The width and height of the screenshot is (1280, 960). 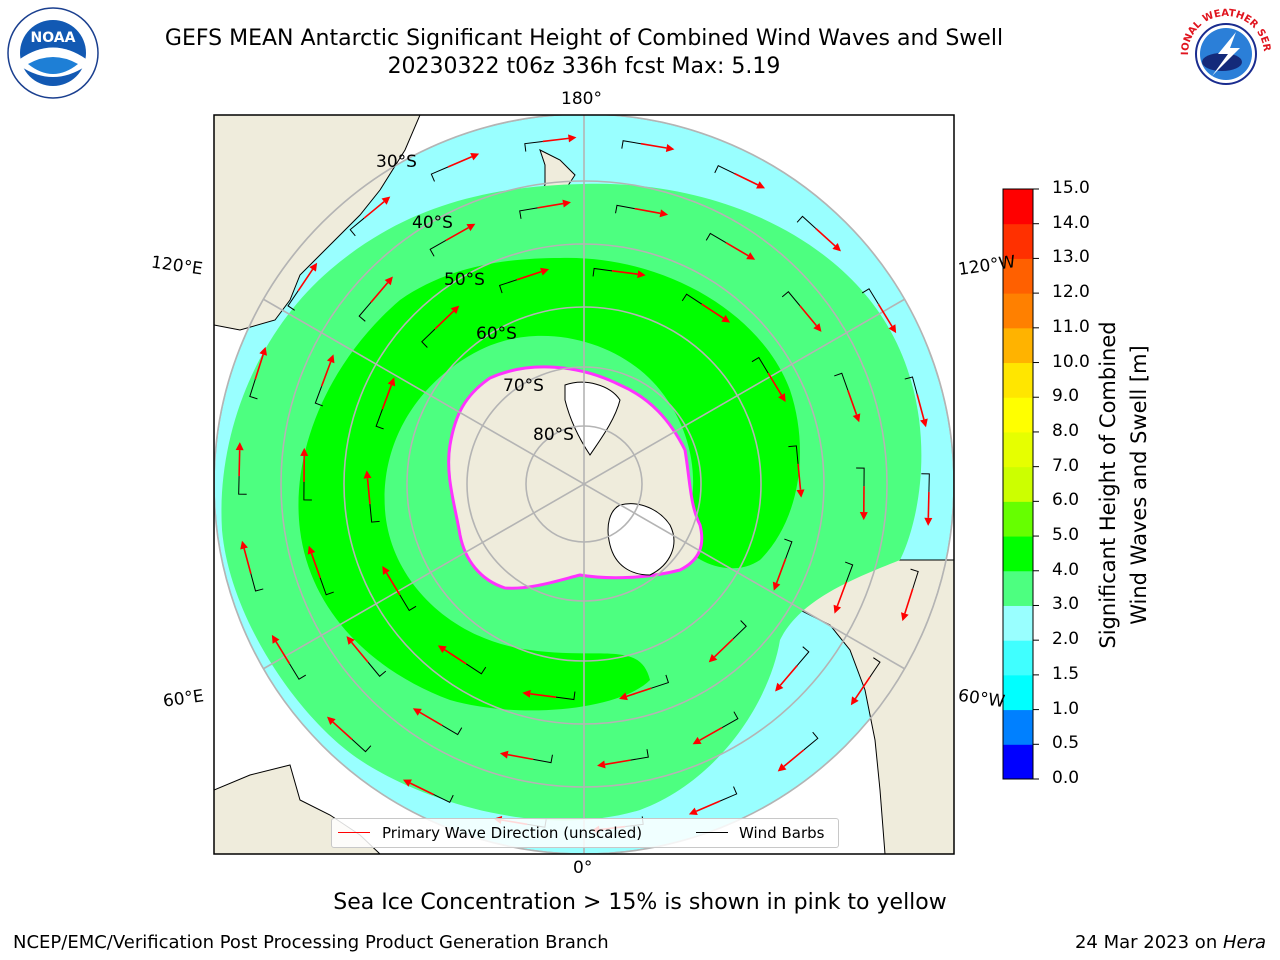 What do you see at coordinates (1139, 485) in the screenshot?
I see `colorbar-label-line2: Wind Waves and Swell [m]` at bounding box center [1139, 485].